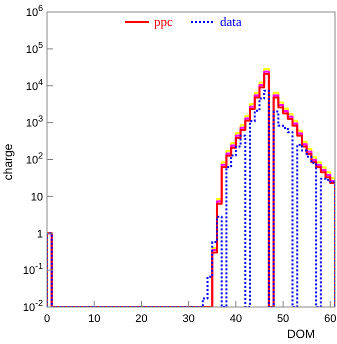 The width and height of the screenshot is (337, 344). What do you see at coordinates (94, 319) in the screenshot?
I see `x-tick-label: 10` at bounding box center [94, 319].